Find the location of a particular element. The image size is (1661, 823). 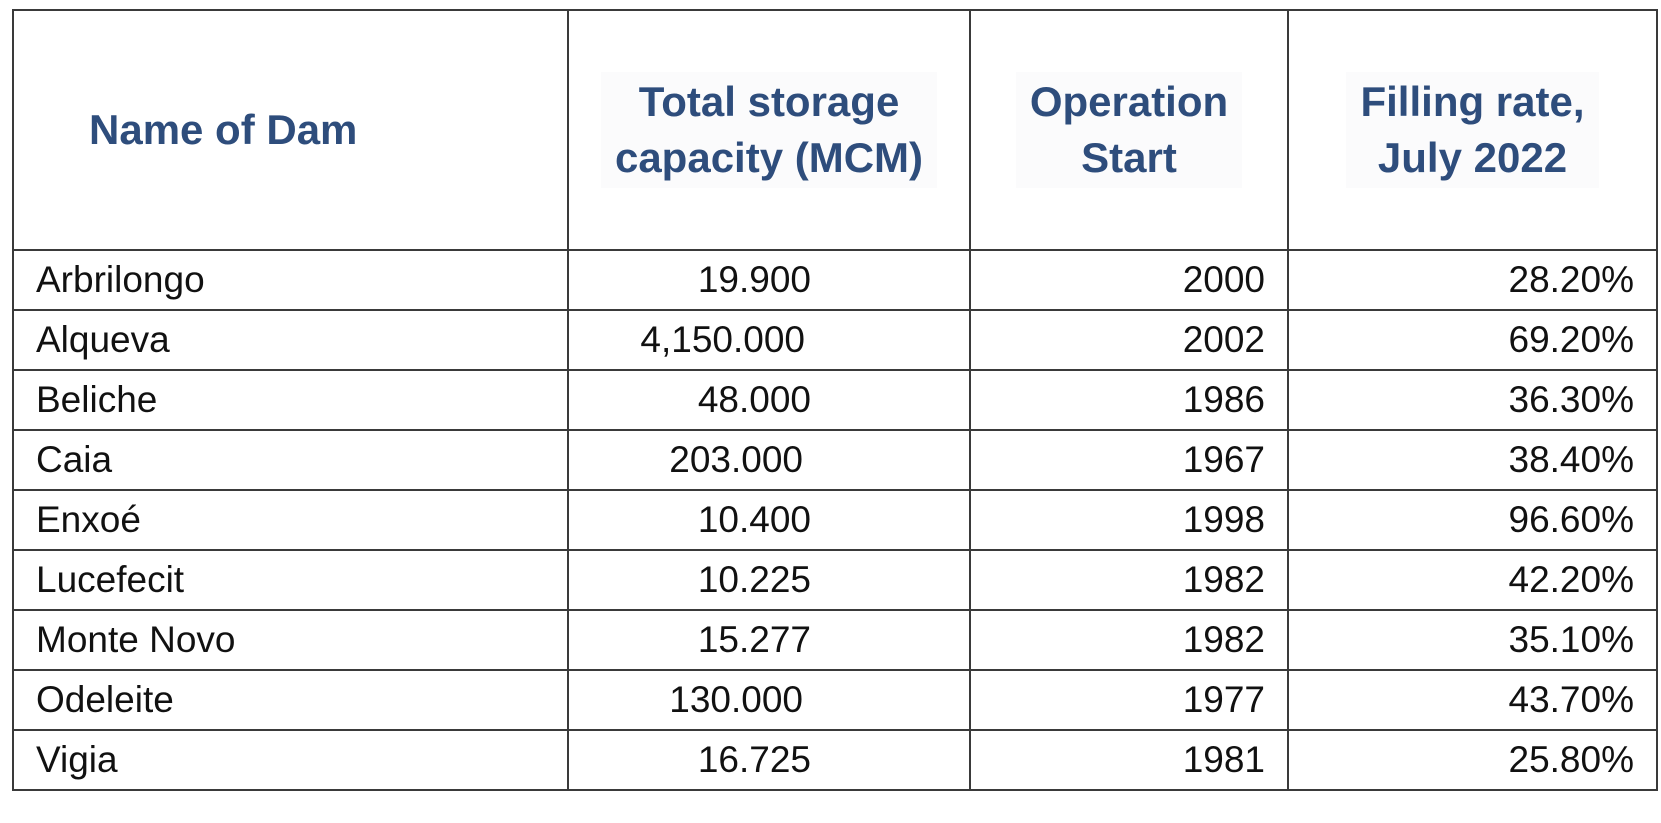

header-start-label: Operation Start is located at coordinates (1129, 130).